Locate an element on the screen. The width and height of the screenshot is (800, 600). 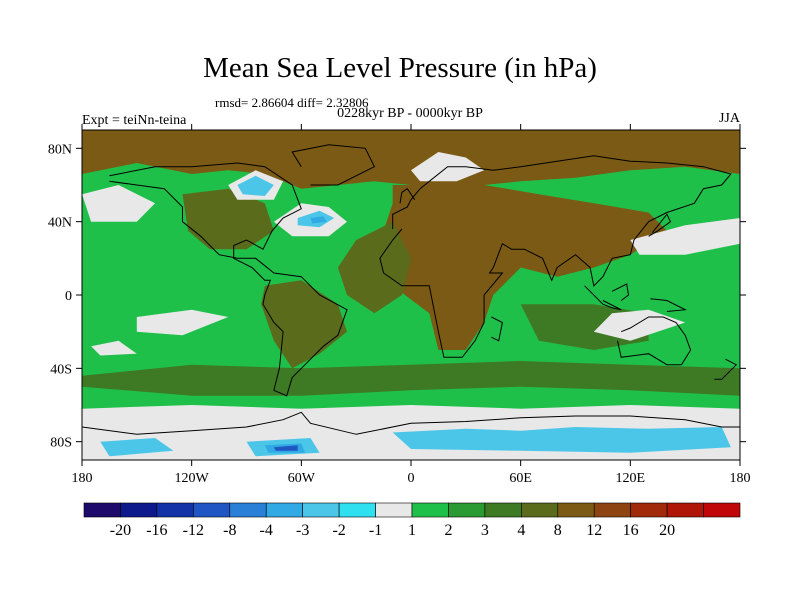
x-tick-label: 0 is located at coordinates (411, 478).